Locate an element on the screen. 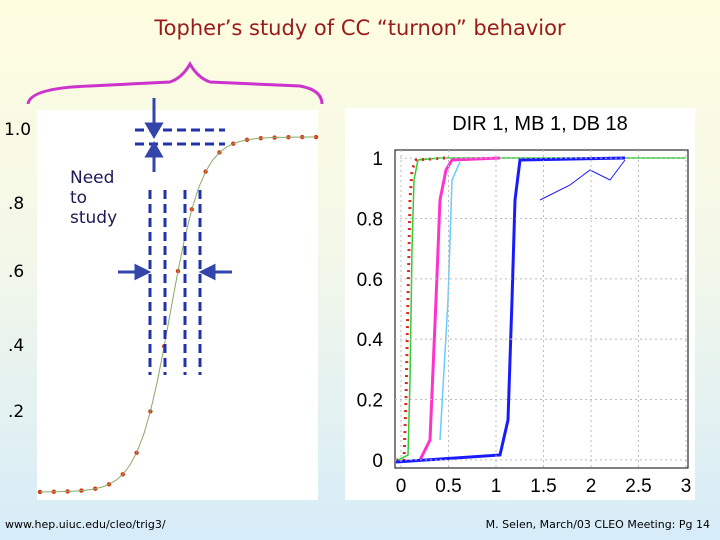  y-label: .2 is located at coordinates (16, 412).